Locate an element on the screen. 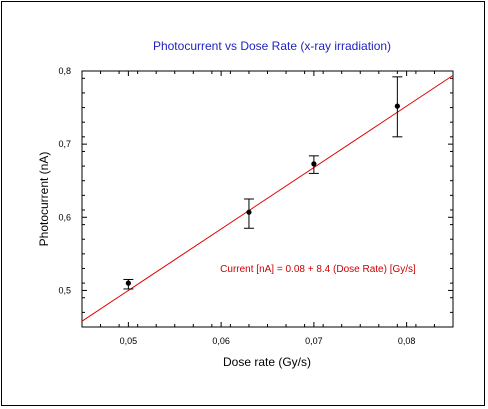 This screenshot has height=409, width=488. x-tick-label: 0,06 is located at coordinates (221, 341).